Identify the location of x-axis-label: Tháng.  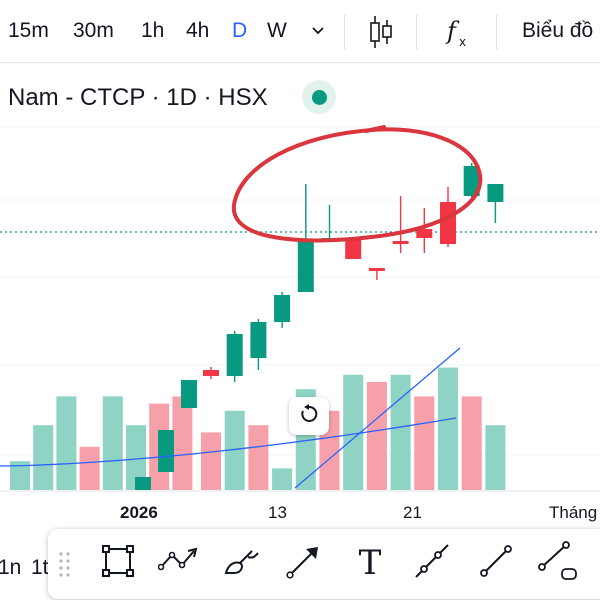
(573, 512).